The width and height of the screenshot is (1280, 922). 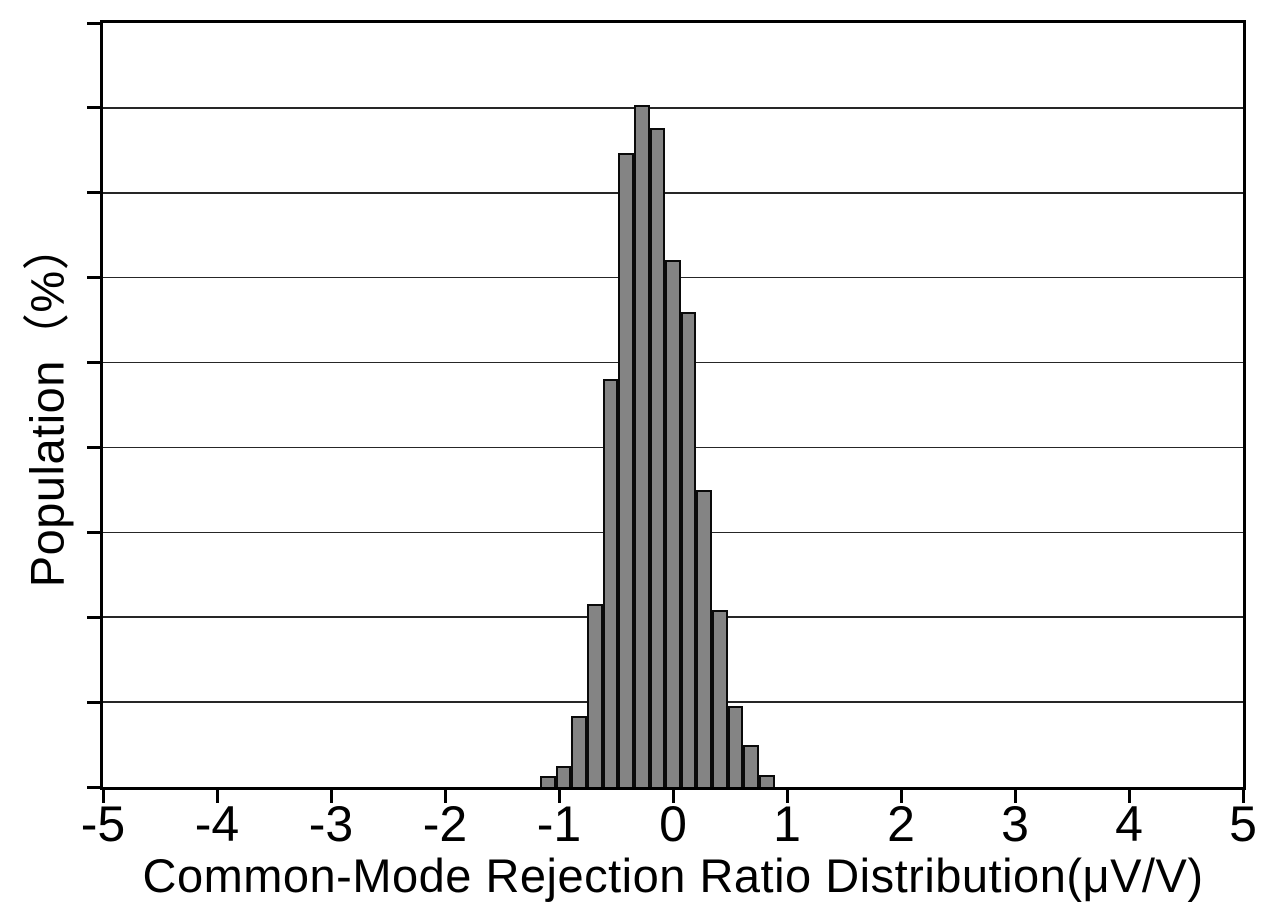 I want to click on x-axis-tick-label: 0, so click(x=673, y=824).